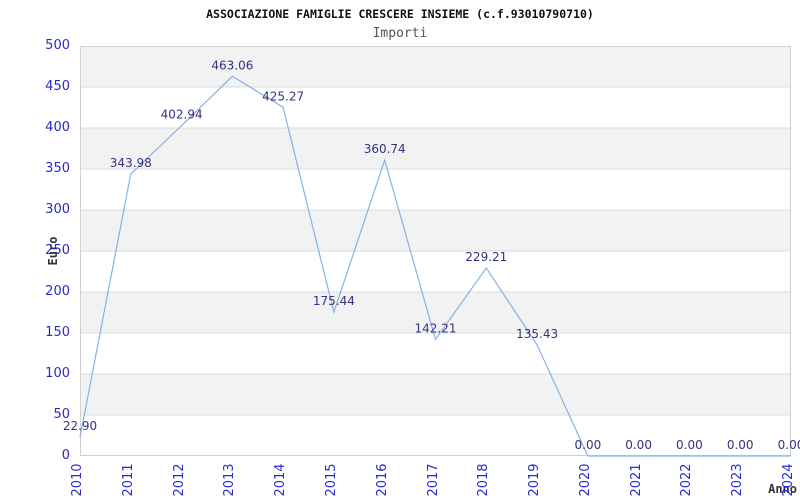 This screenshot has height=500, width=800. What do you see at coordinates (77, 480) in the screenshot?
I see `x-tick-label: 2010` at bounding box center [77, 480].